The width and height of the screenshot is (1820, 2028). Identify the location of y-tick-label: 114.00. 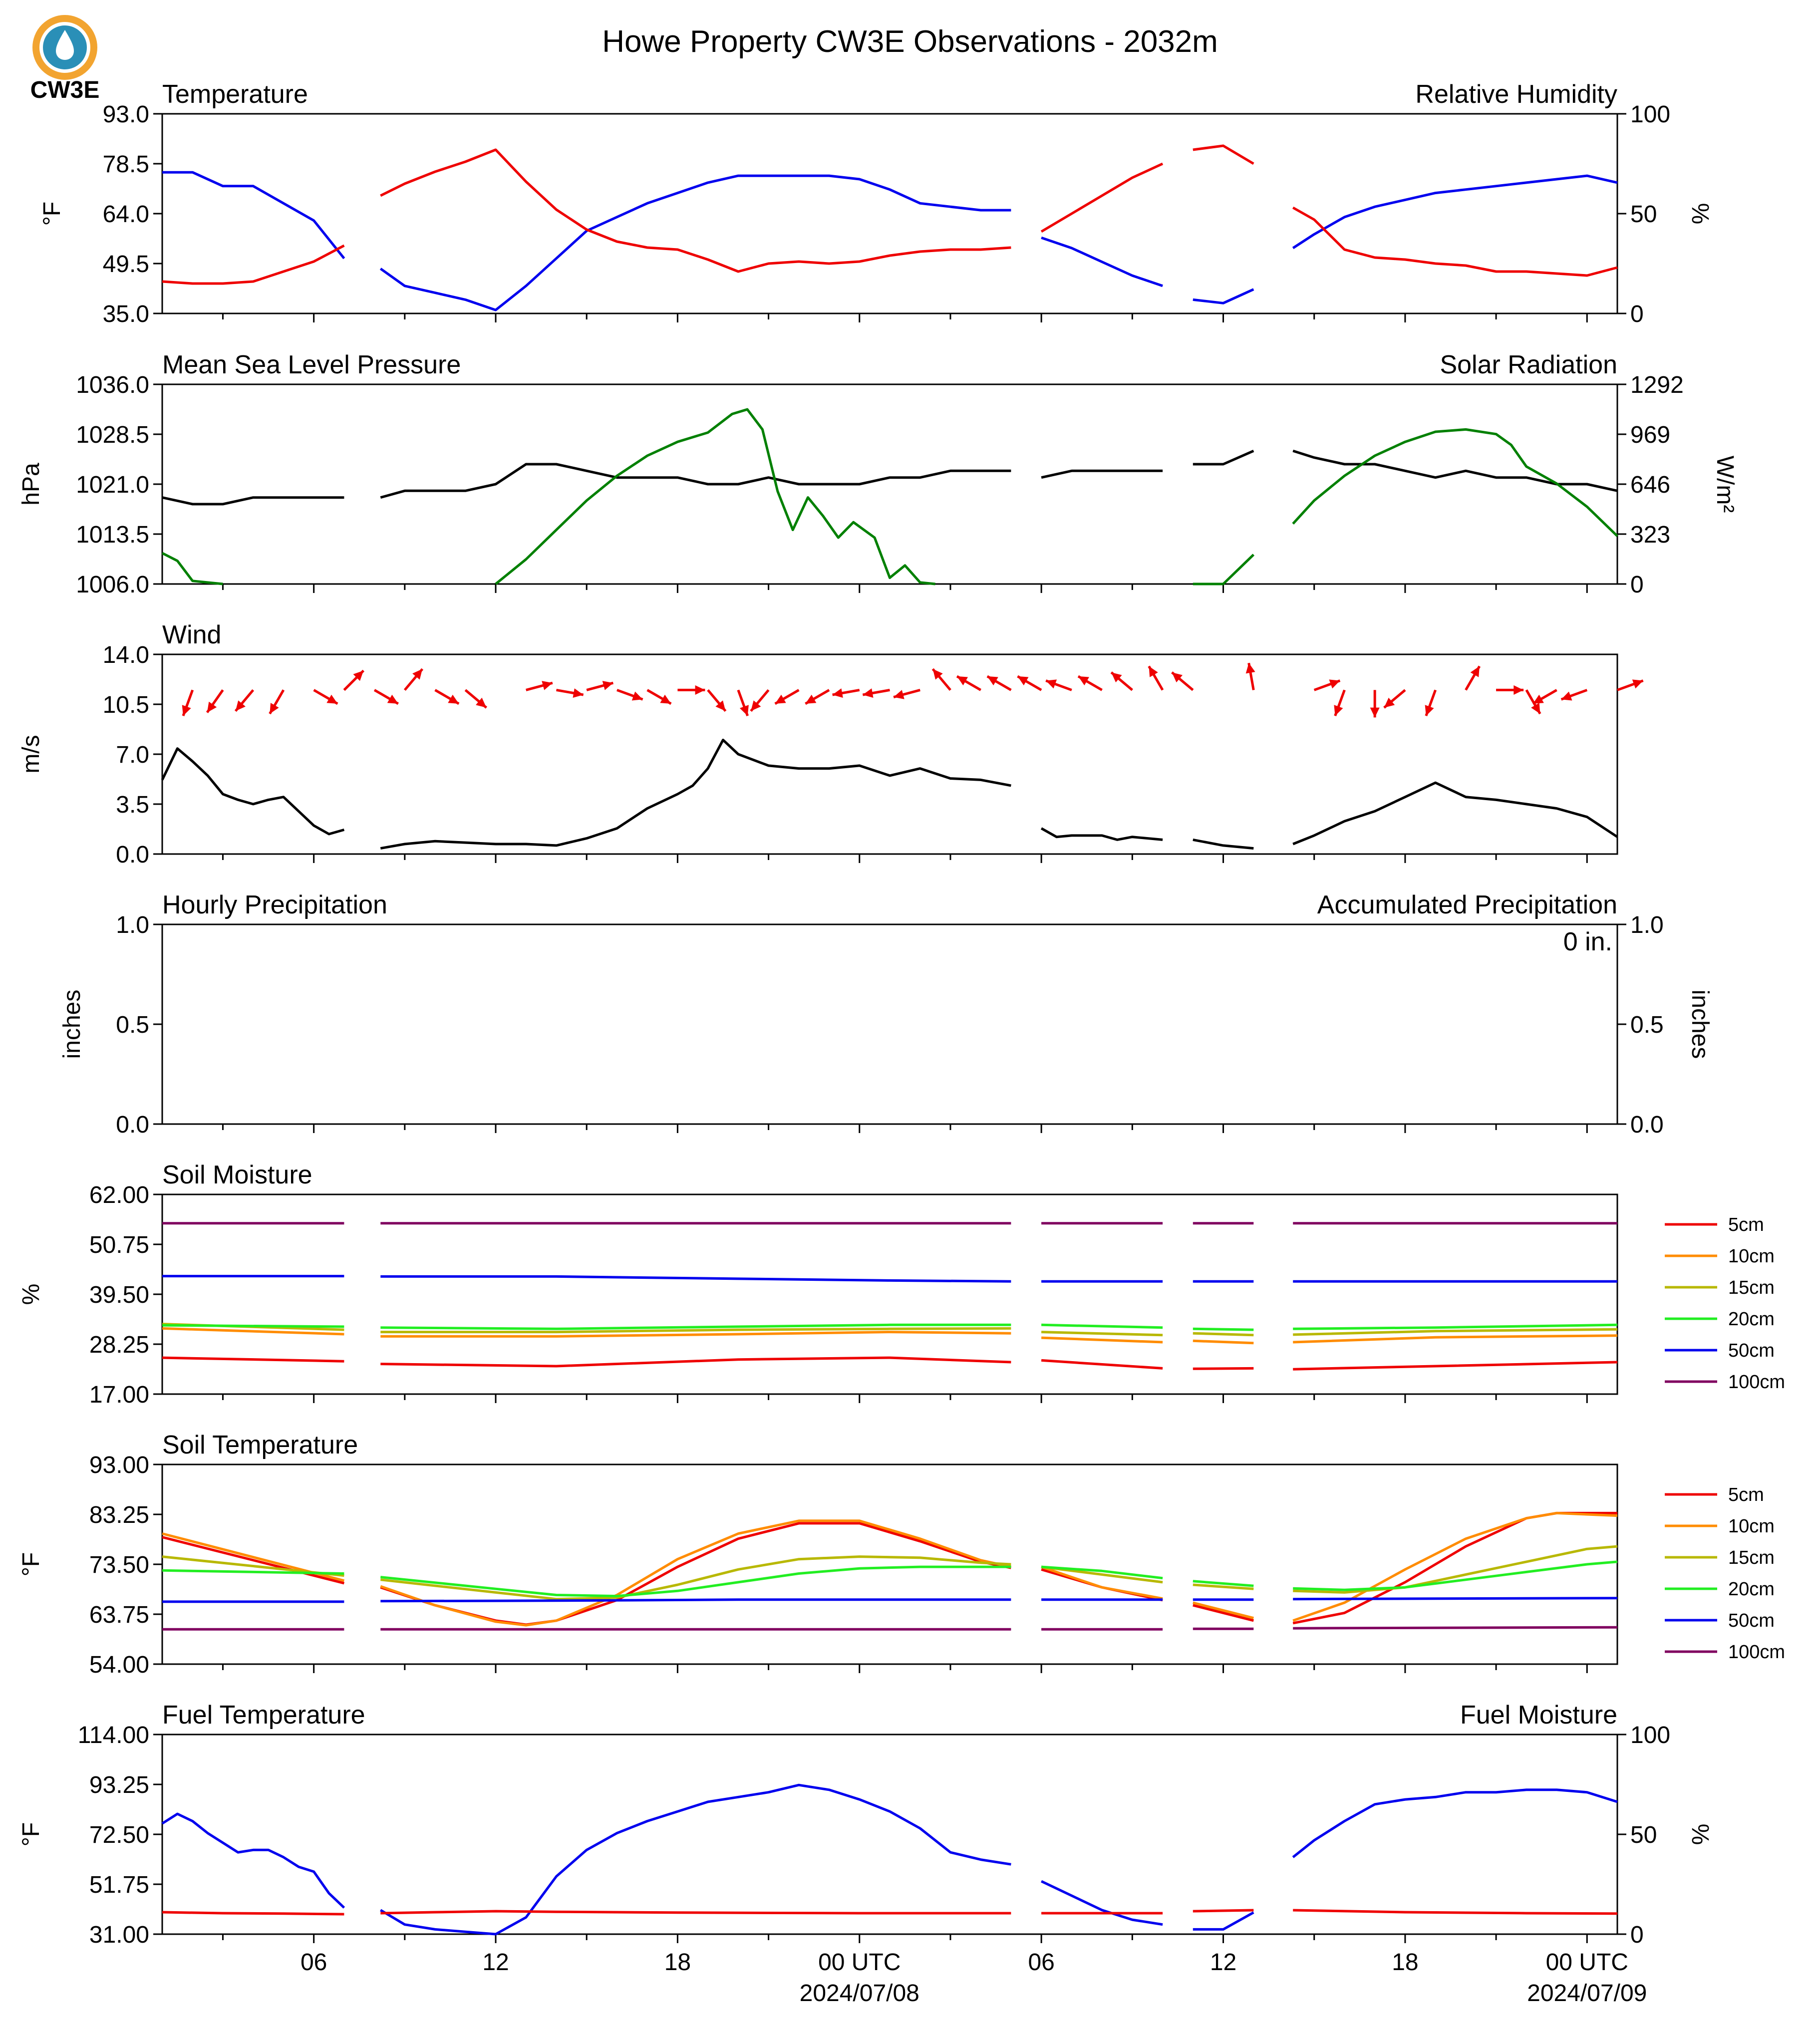
(113, 1735).